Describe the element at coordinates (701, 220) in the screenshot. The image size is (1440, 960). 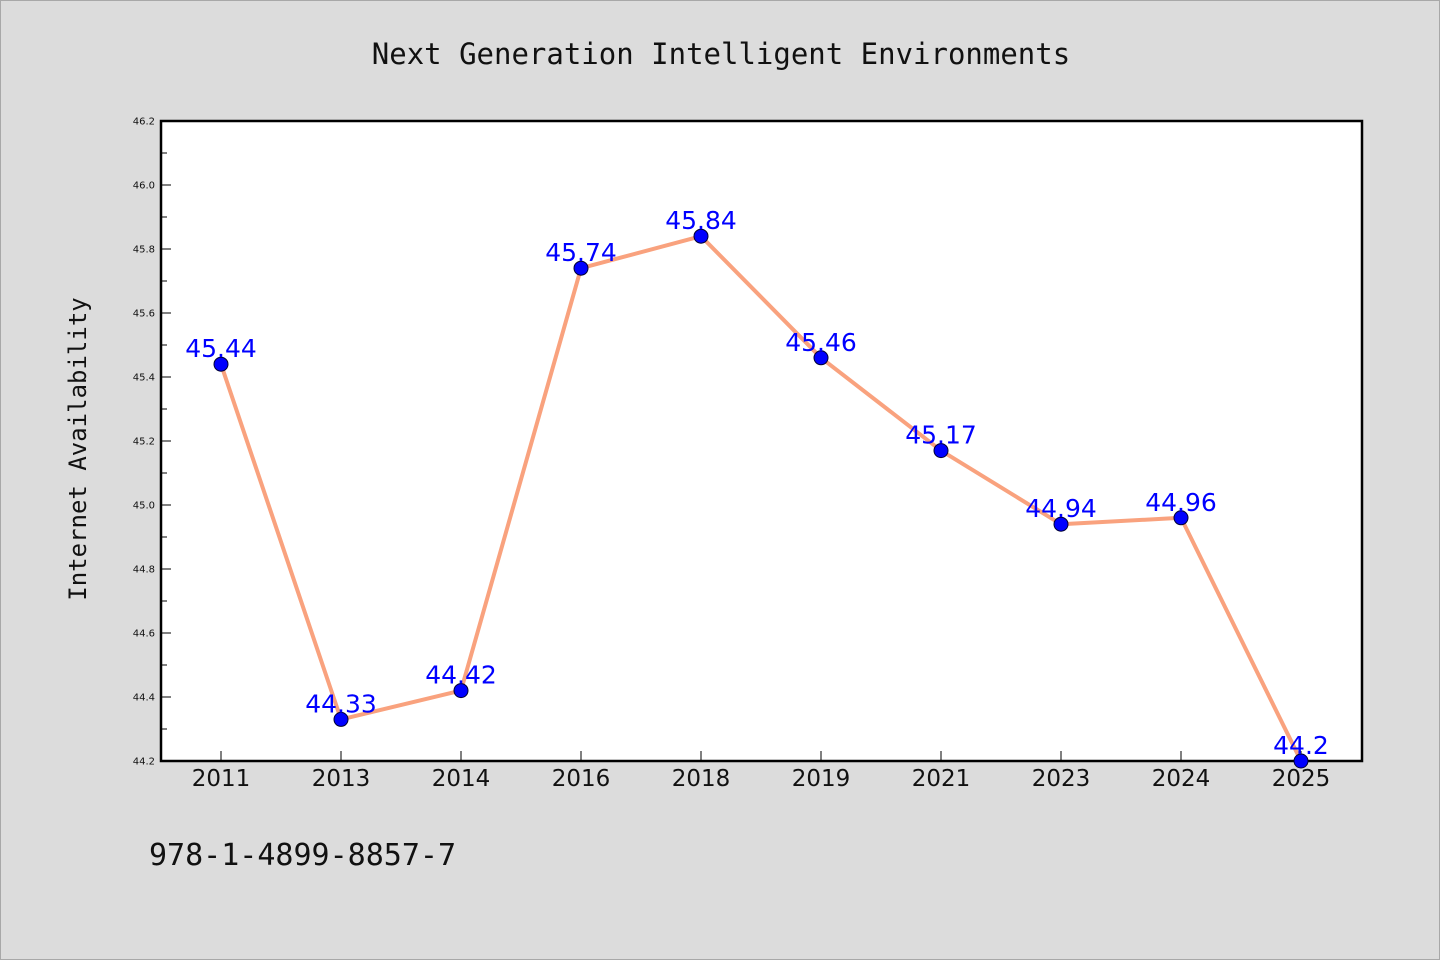
I see `data-label: 45.84` at that location.